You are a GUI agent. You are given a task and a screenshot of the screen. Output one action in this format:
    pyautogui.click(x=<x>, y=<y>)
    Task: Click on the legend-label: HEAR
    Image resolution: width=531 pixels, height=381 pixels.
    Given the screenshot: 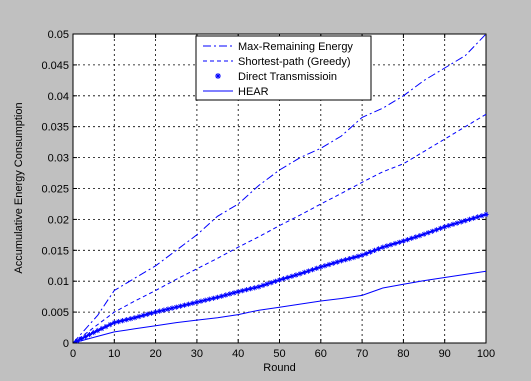 What is the action you would take?
    pyautogui.click(x=253, y=92)
    